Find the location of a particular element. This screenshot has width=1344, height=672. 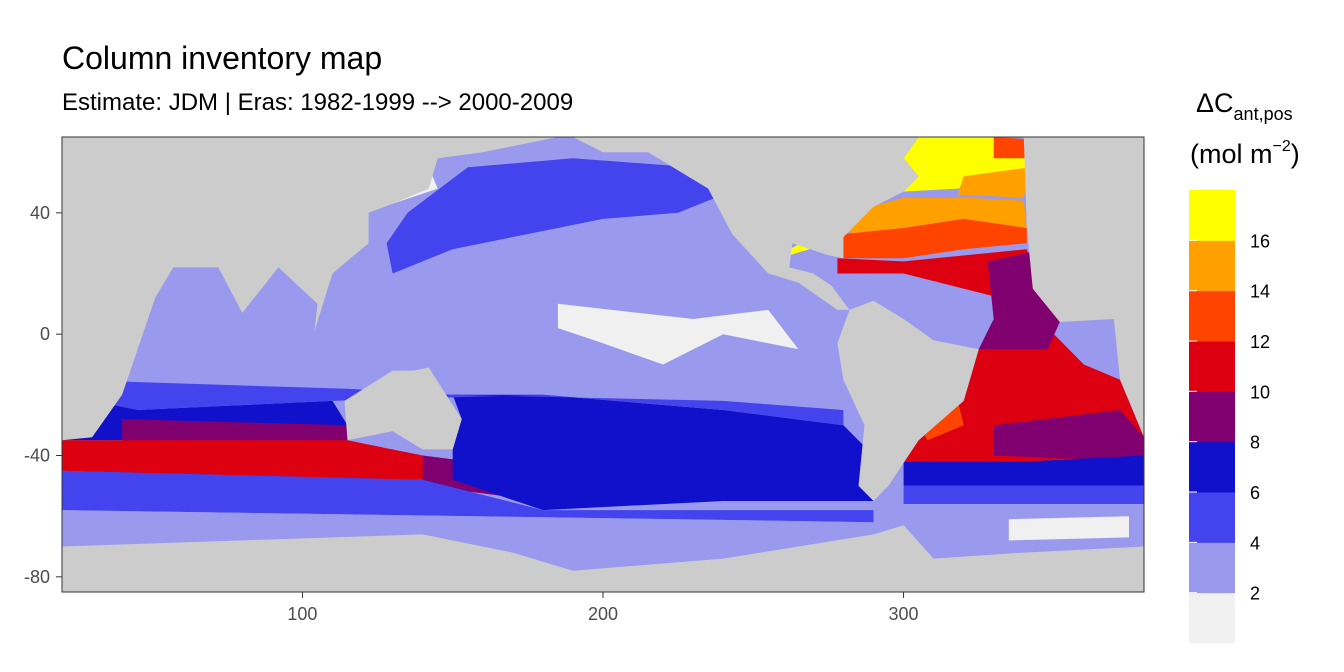

x-tick-label: 100 is located at coordinates (302, 614).